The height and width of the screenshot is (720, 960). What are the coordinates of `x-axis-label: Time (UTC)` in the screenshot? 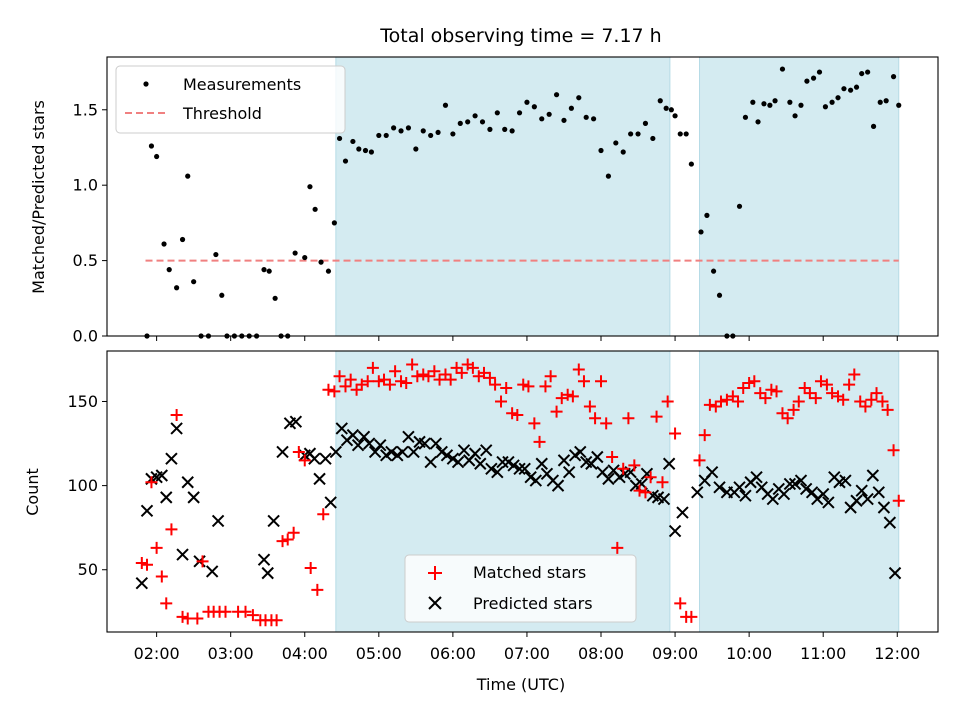 It's located at (520, 684).